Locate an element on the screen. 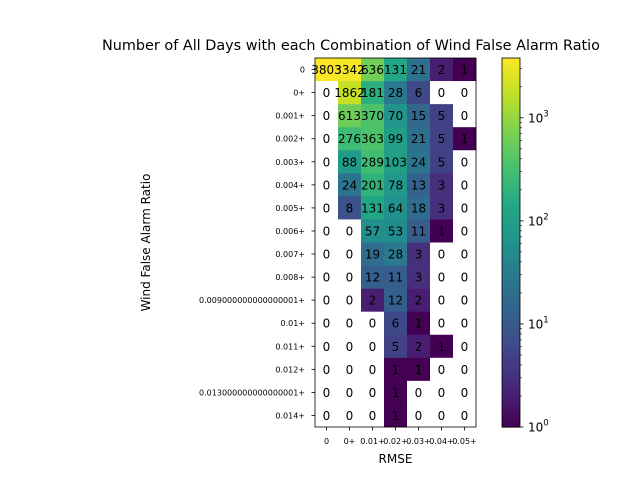 This screenshot has width=640, height=480. colorbar: 100 101 102 103 is located at coordinates (525, 246).